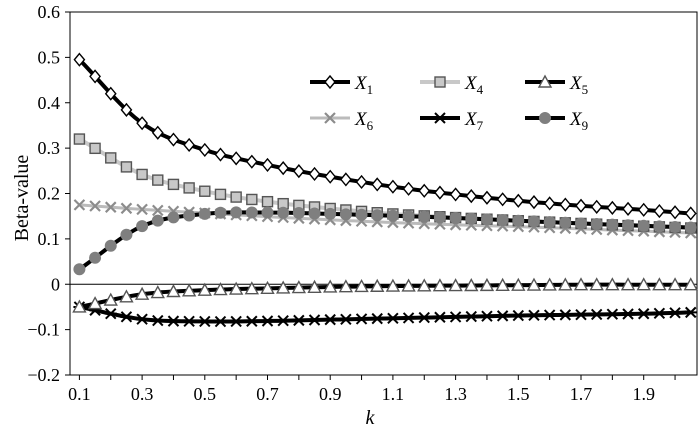  I want to click on legend-item-x9: X9, so click(556, 121).